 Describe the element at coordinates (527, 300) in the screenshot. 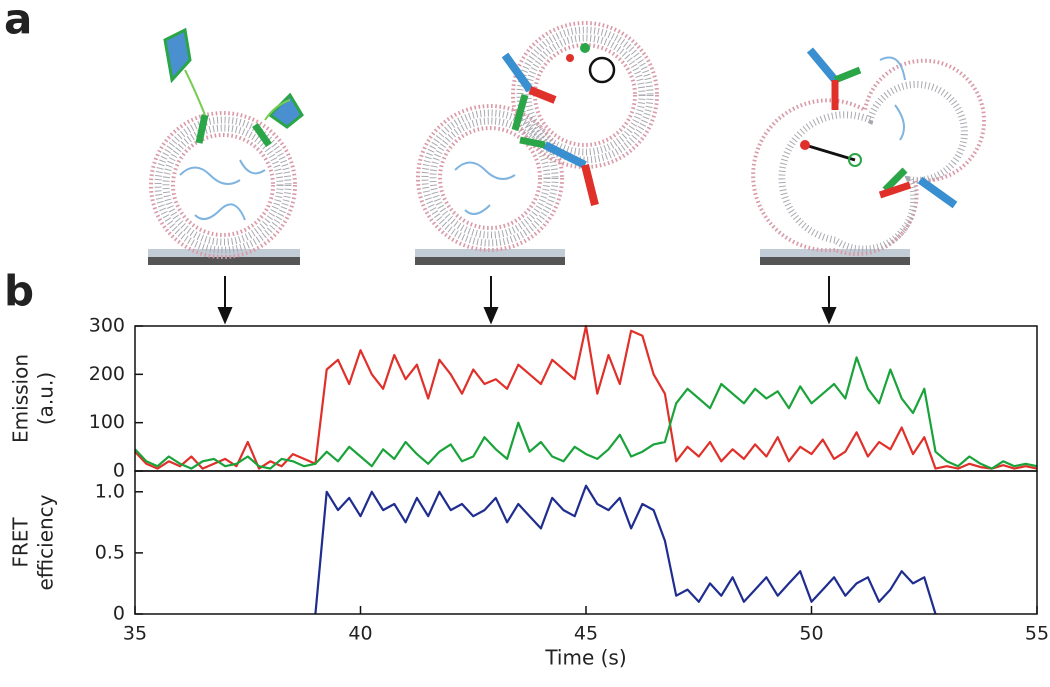

I see `arrows` at that location.